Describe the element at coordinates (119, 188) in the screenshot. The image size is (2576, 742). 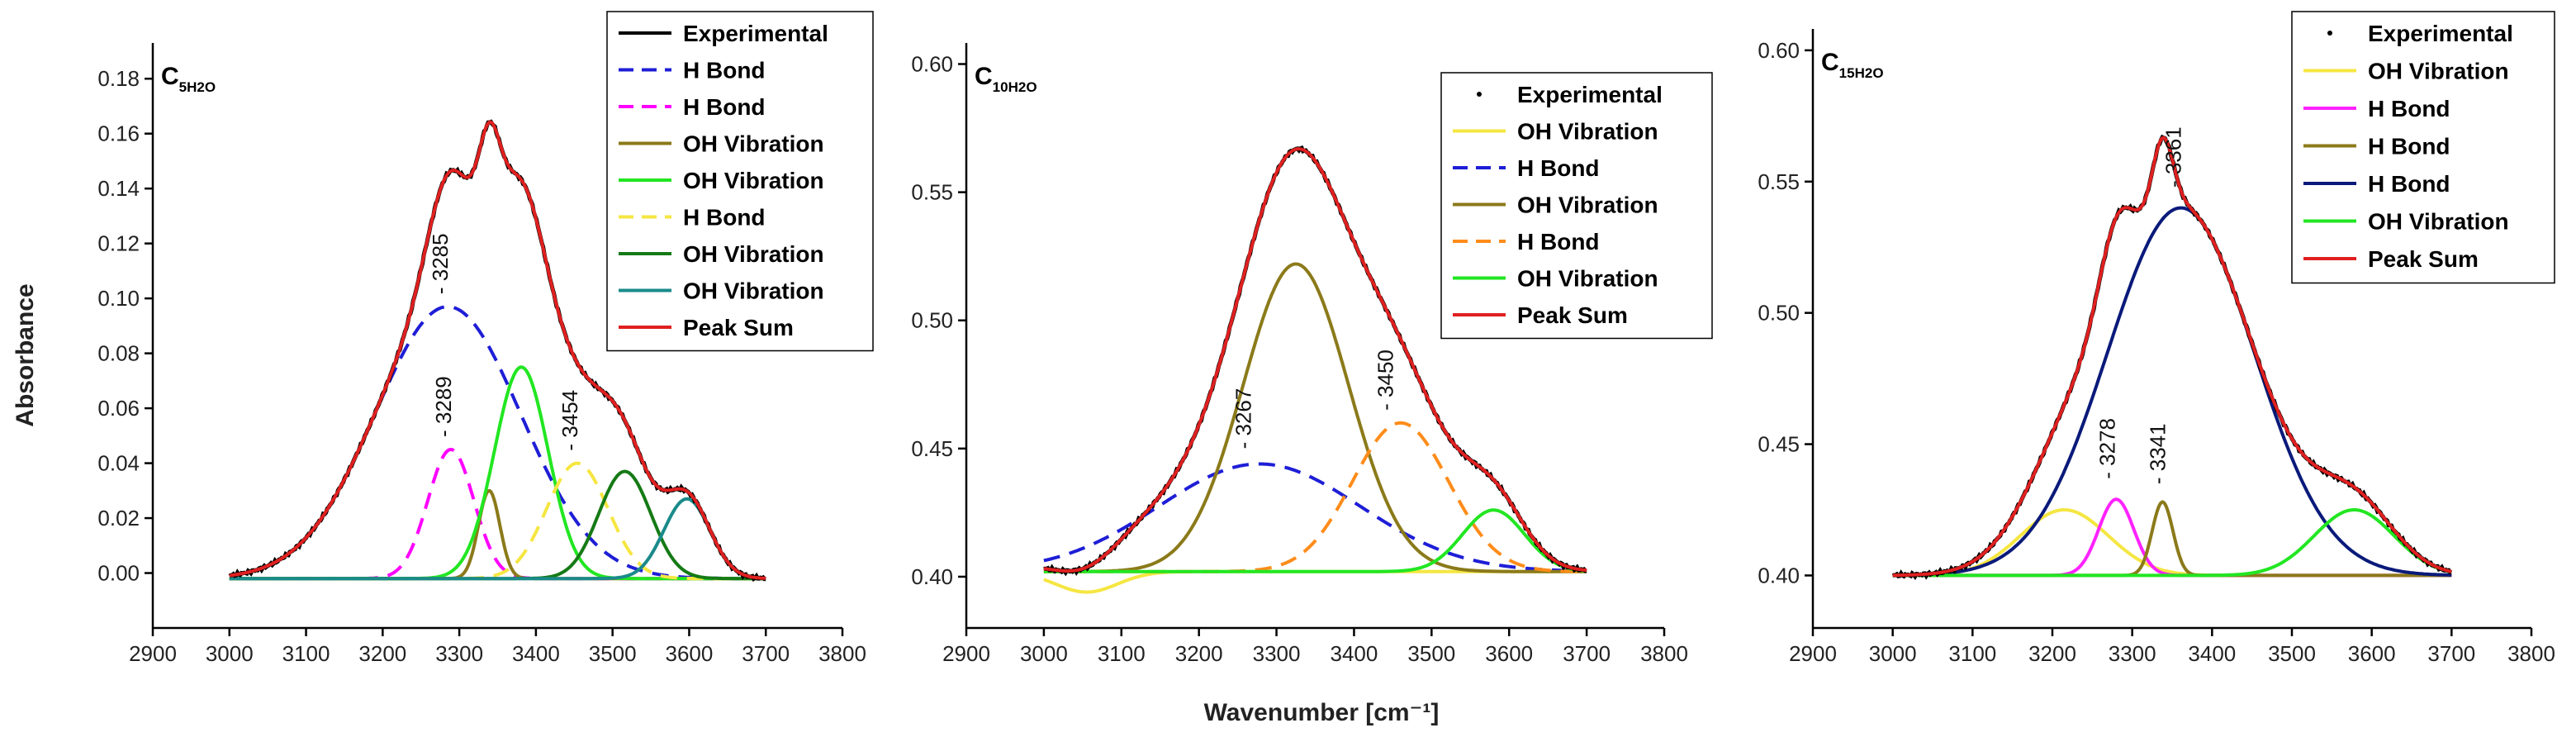
I see `y-tick-label: 0.14` at that location.